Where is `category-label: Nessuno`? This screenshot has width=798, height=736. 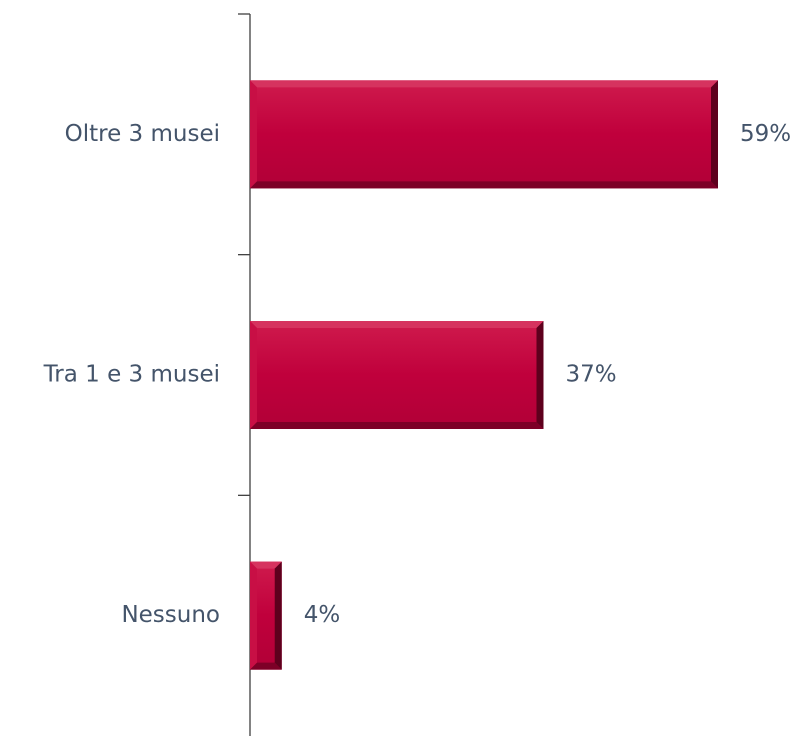 category-label: Nessuno is located at coordinates (170, 615).